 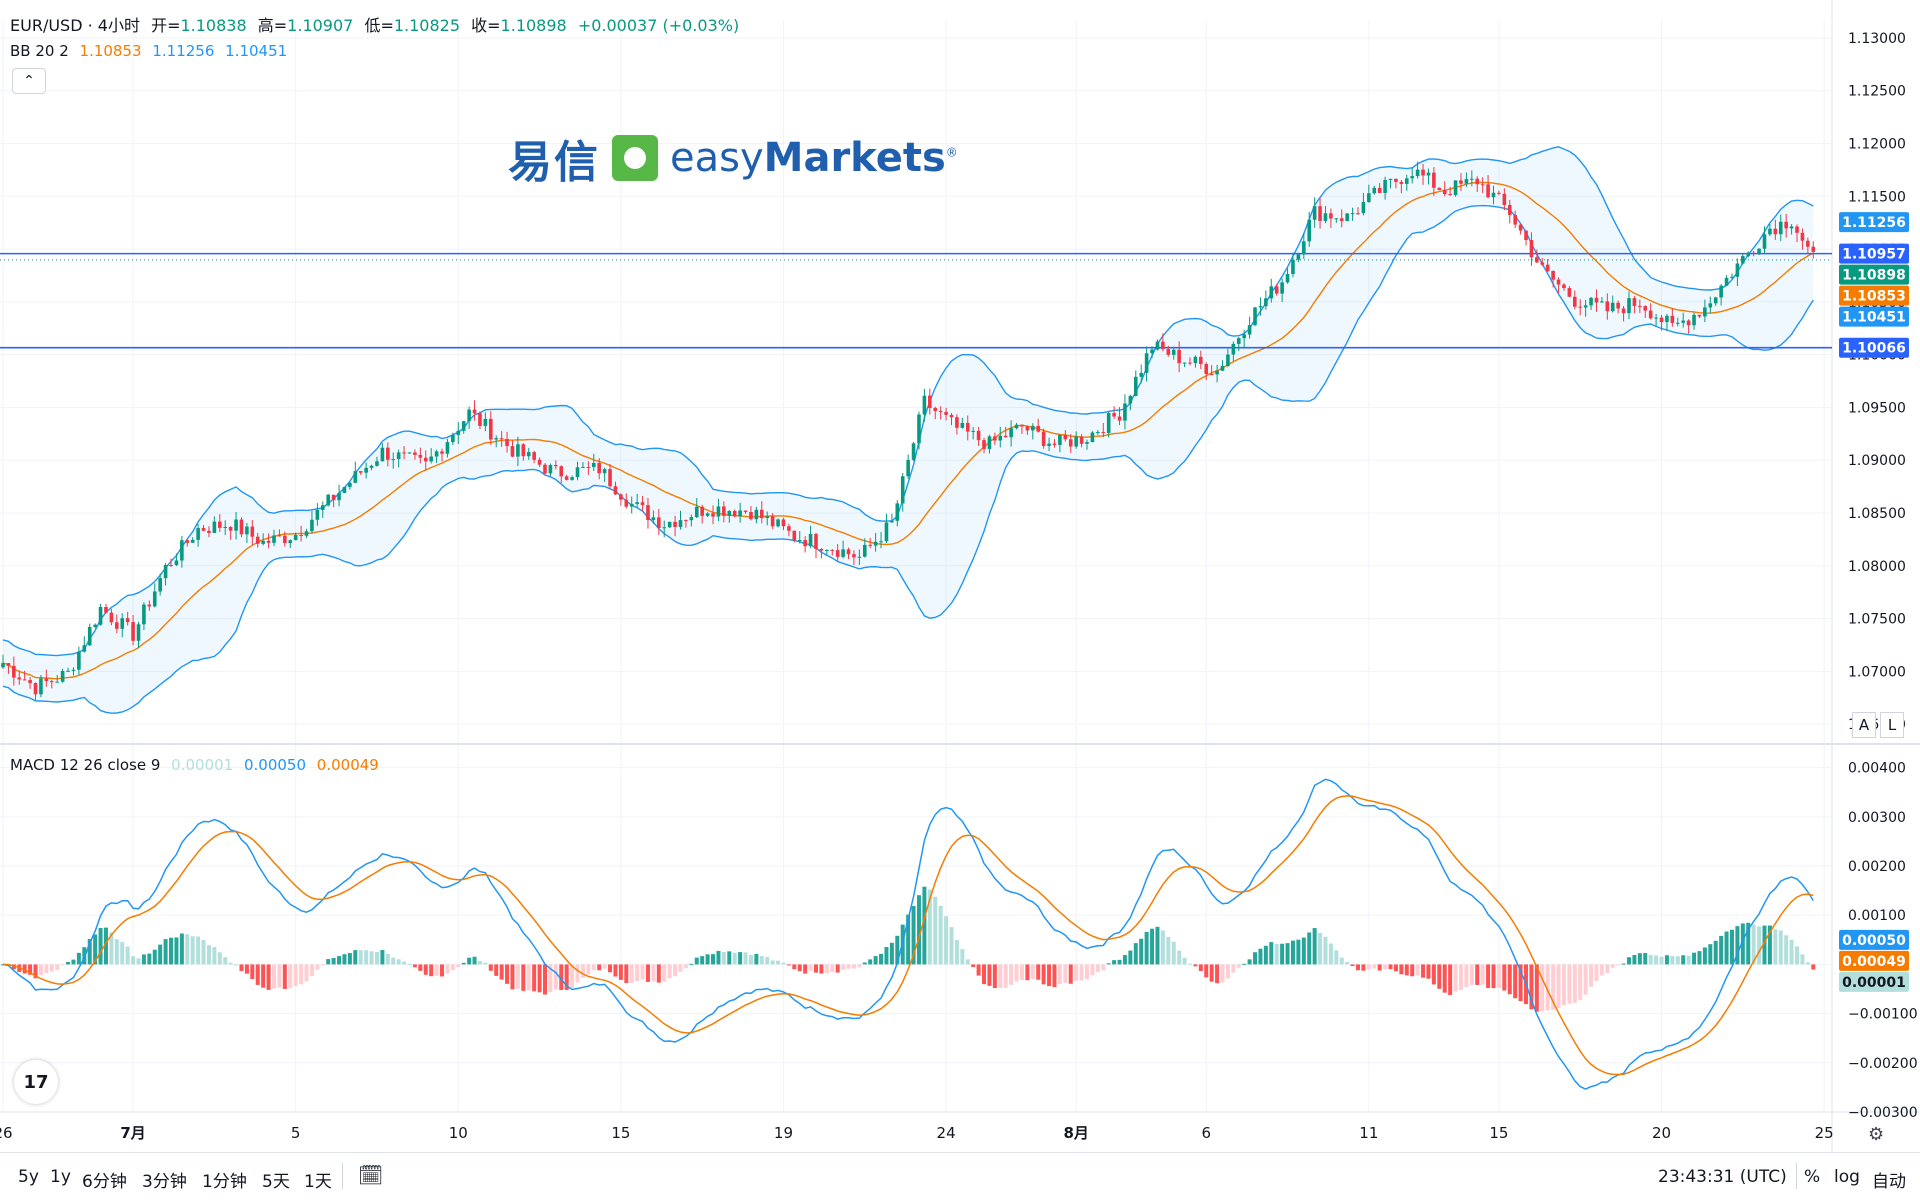 I want to click on log-scale-button: log, so click(x=1847, y=1177).